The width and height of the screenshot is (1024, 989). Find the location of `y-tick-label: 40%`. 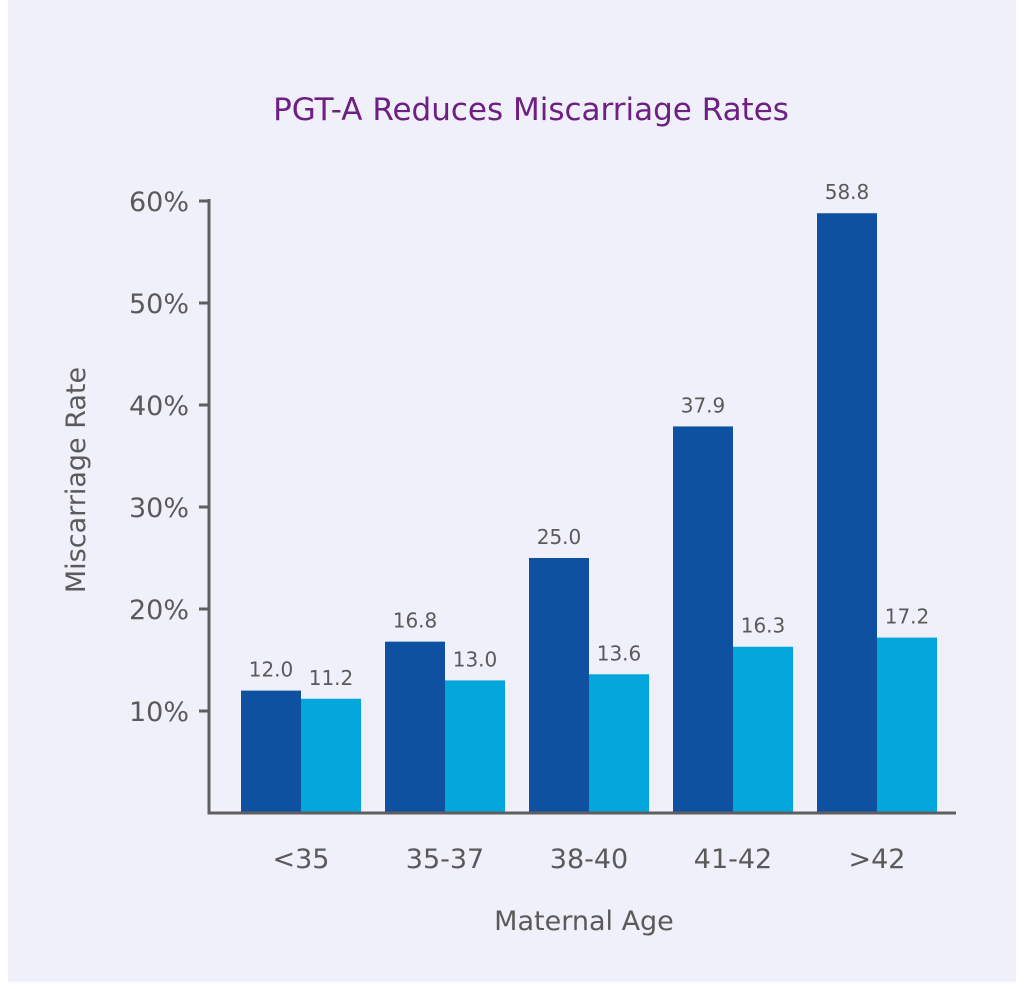

y-tick-label: 40% is located at coordinates (159, 406).